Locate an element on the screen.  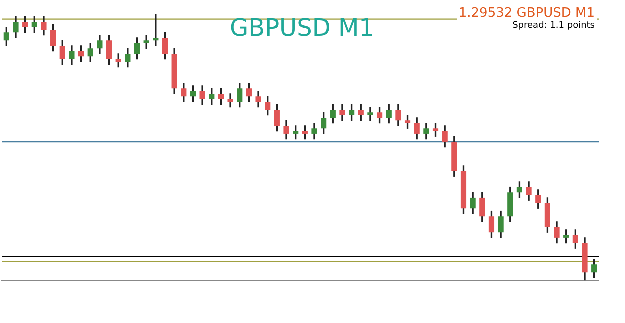
chart-title: GBPUSD M1 is located at coordinates (302, 28).